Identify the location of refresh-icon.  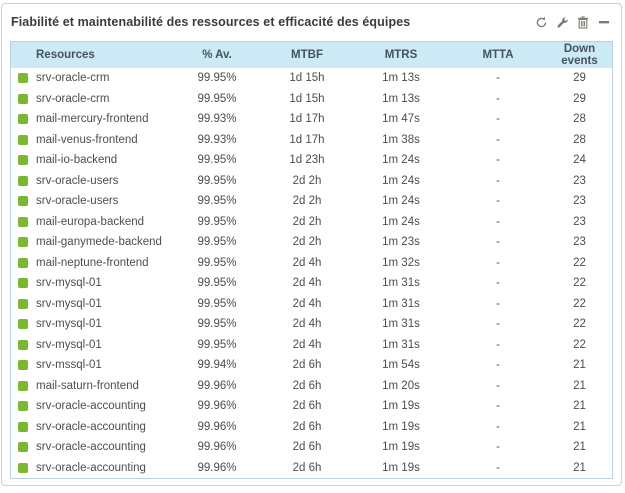
(541, 22).